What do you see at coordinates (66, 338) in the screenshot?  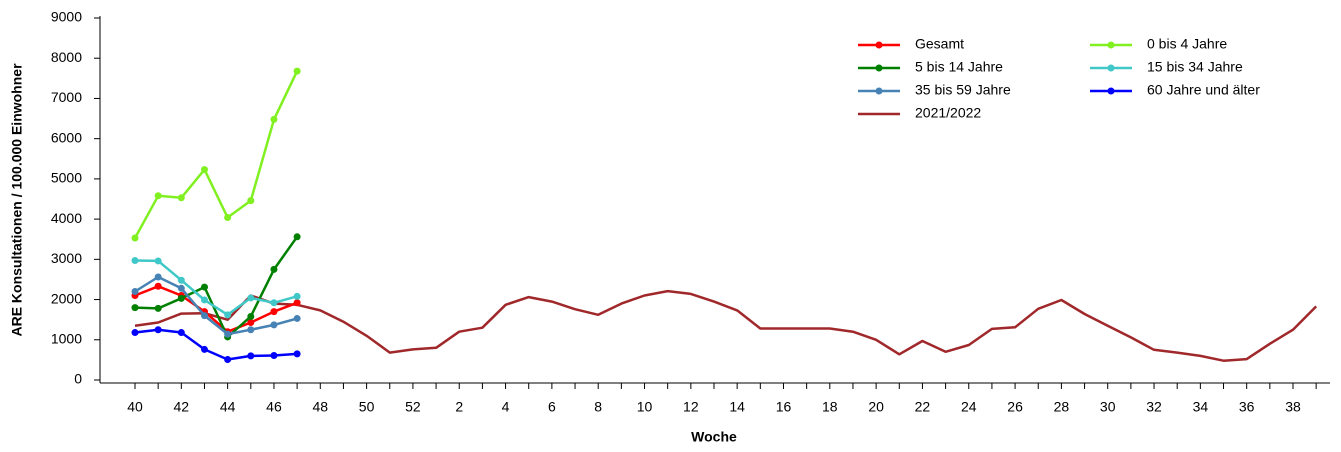 I see `y-tick-label: 1000` at bounding box center [66, 338].